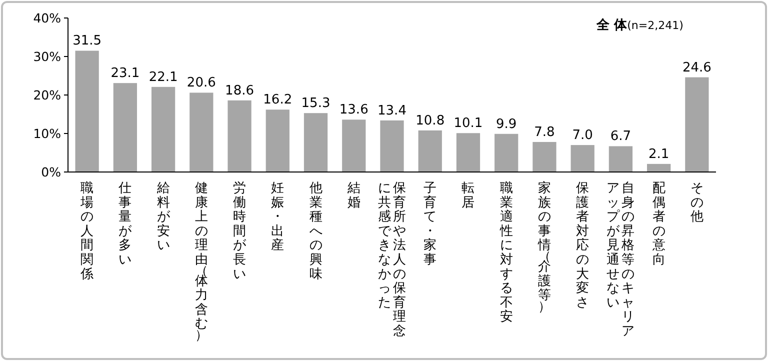 This screenshot has width=768, height=361. What do you see at coordinates (47, 95) in the screenshot?
I see `y-tick-label: 20%` at bounding box center [47, 95].